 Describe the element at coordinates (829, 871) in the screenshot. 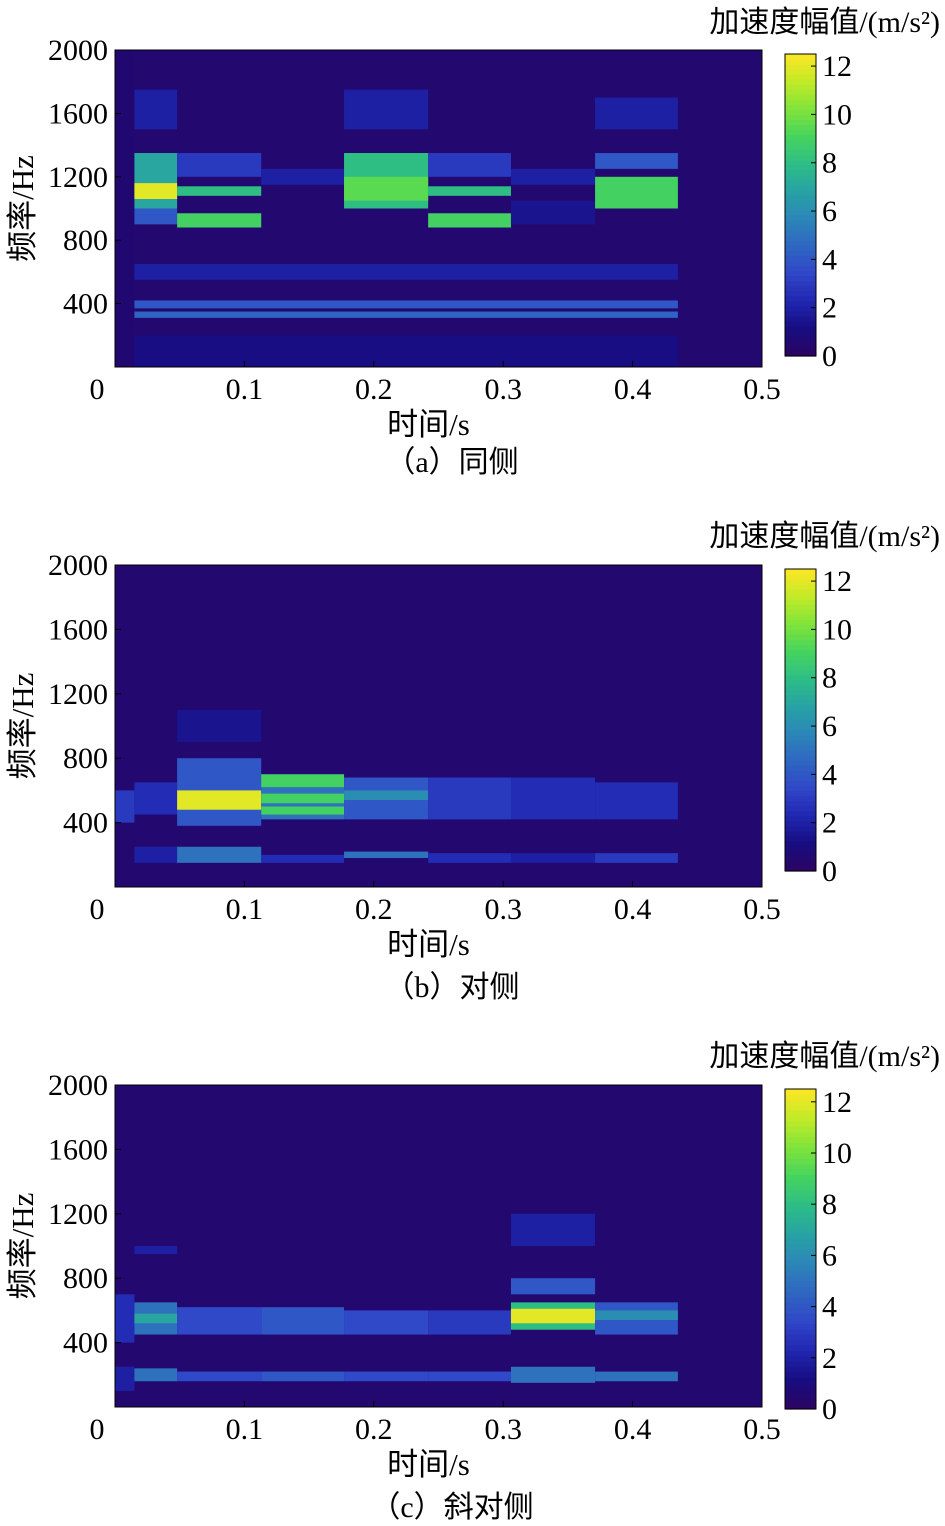

I see `colorbar-tick-label: 0` at that location.